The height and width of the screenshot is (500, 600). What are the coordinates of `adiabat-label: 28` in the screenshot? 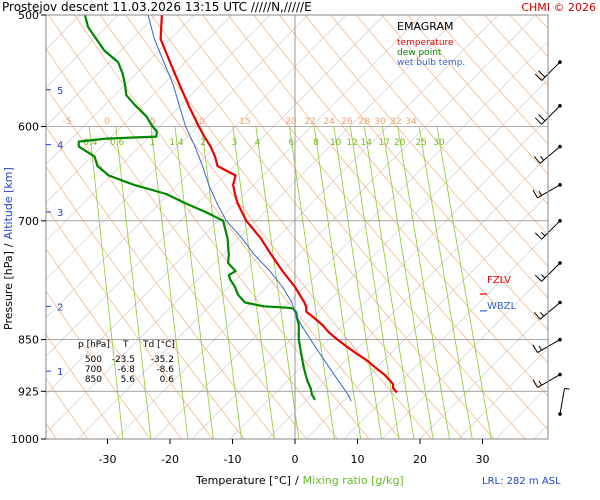 It's located at (364, 122).